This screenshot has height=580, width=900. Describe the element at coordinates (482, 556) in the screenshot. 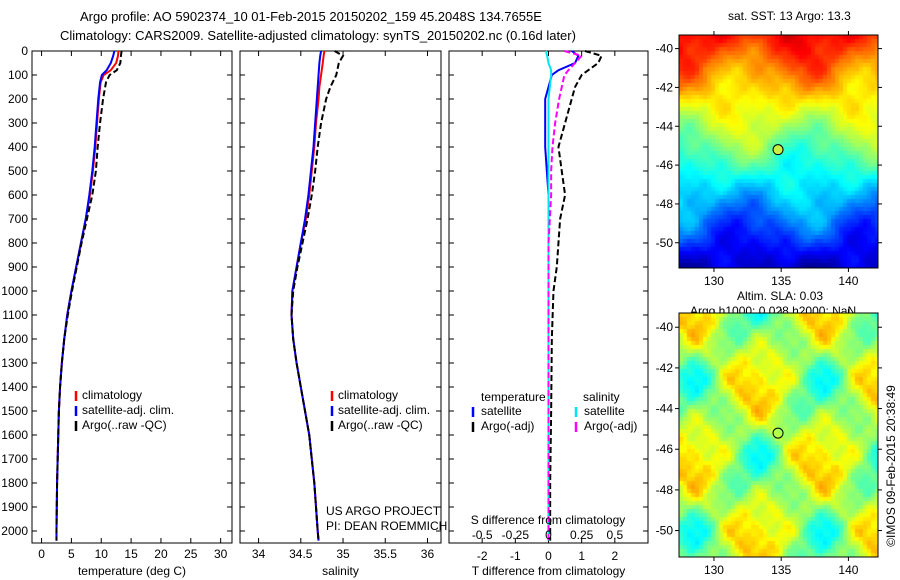

I see `x-tick-label: -2` at that location.